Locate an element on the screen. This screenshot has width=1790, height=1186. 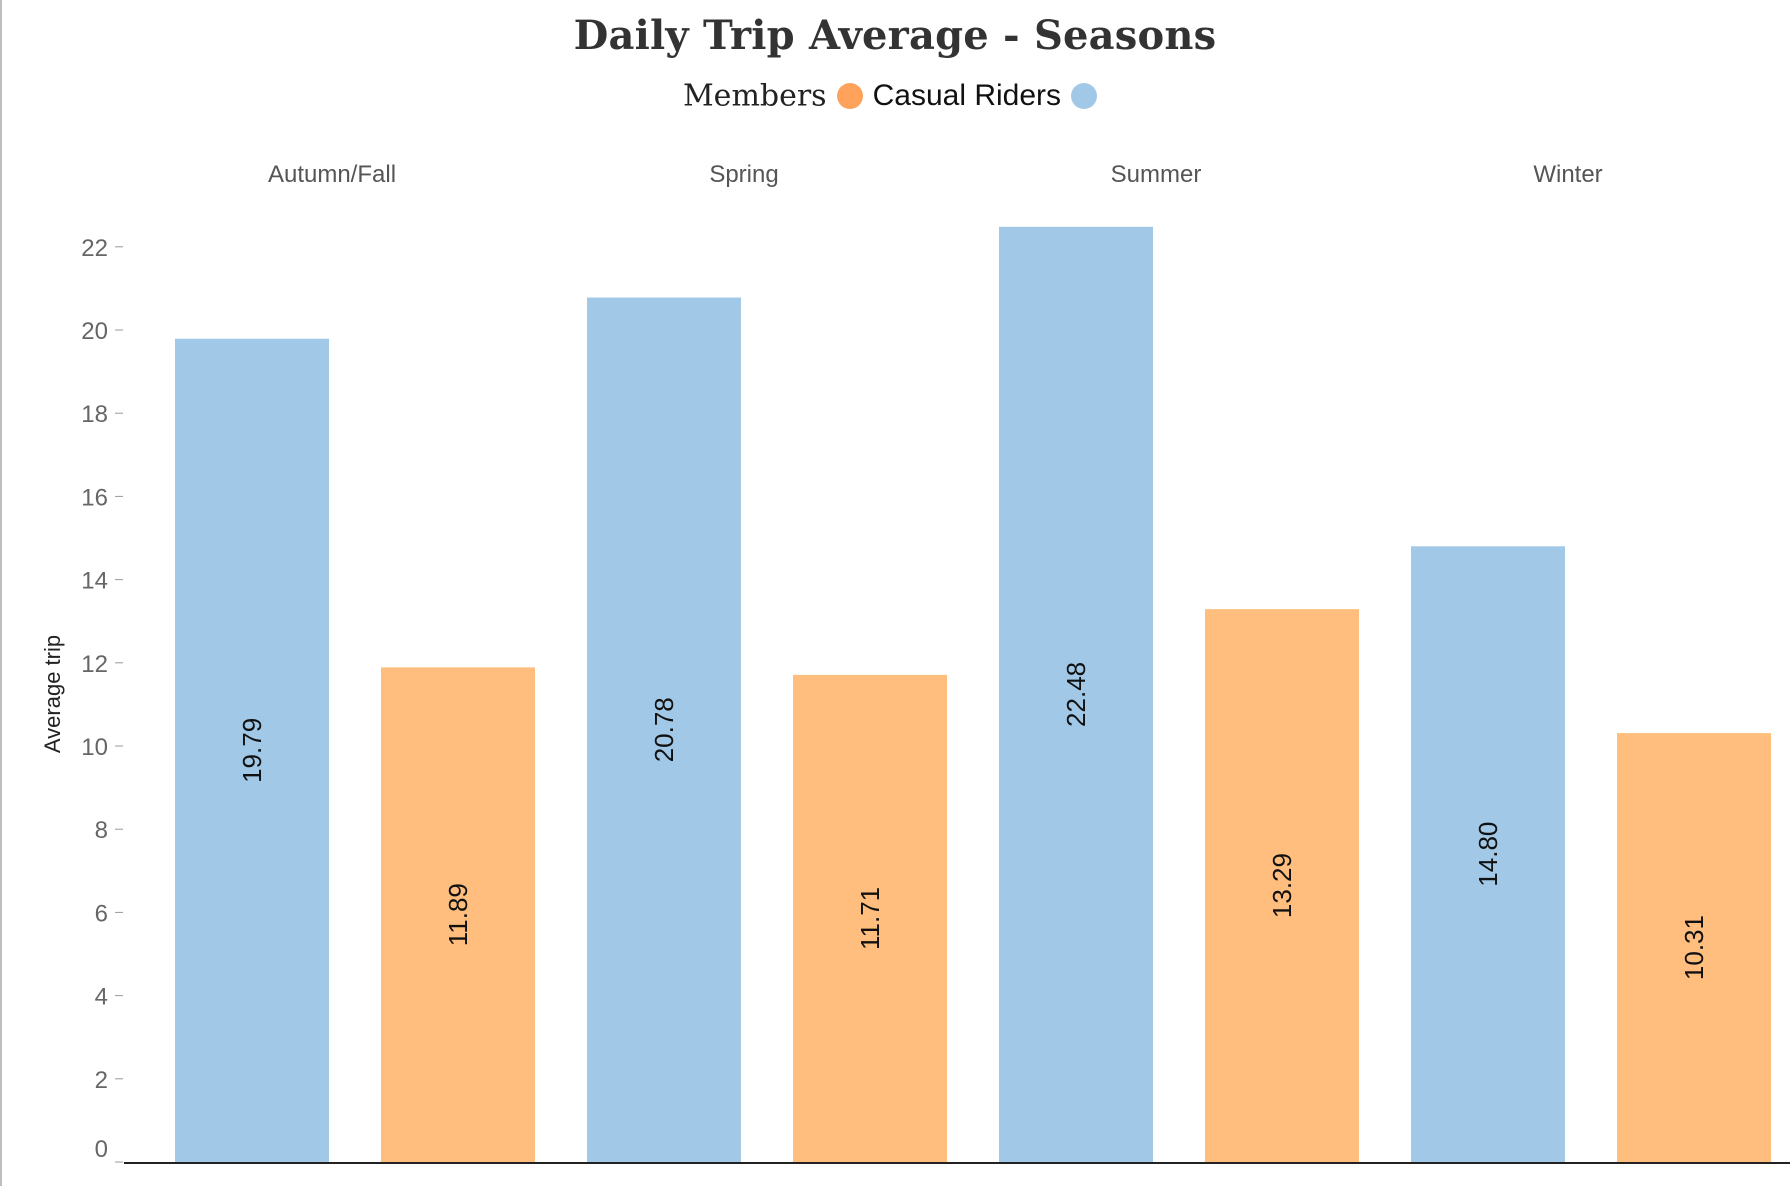
season-header: Summer is located at coordinates (1156, 174).